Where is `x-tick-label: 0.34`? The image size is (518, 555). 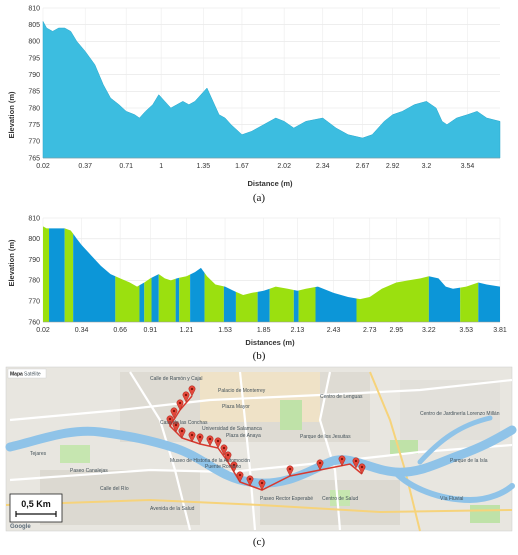 x-tick-label: 0.34 is located at coordinates (82, 330).